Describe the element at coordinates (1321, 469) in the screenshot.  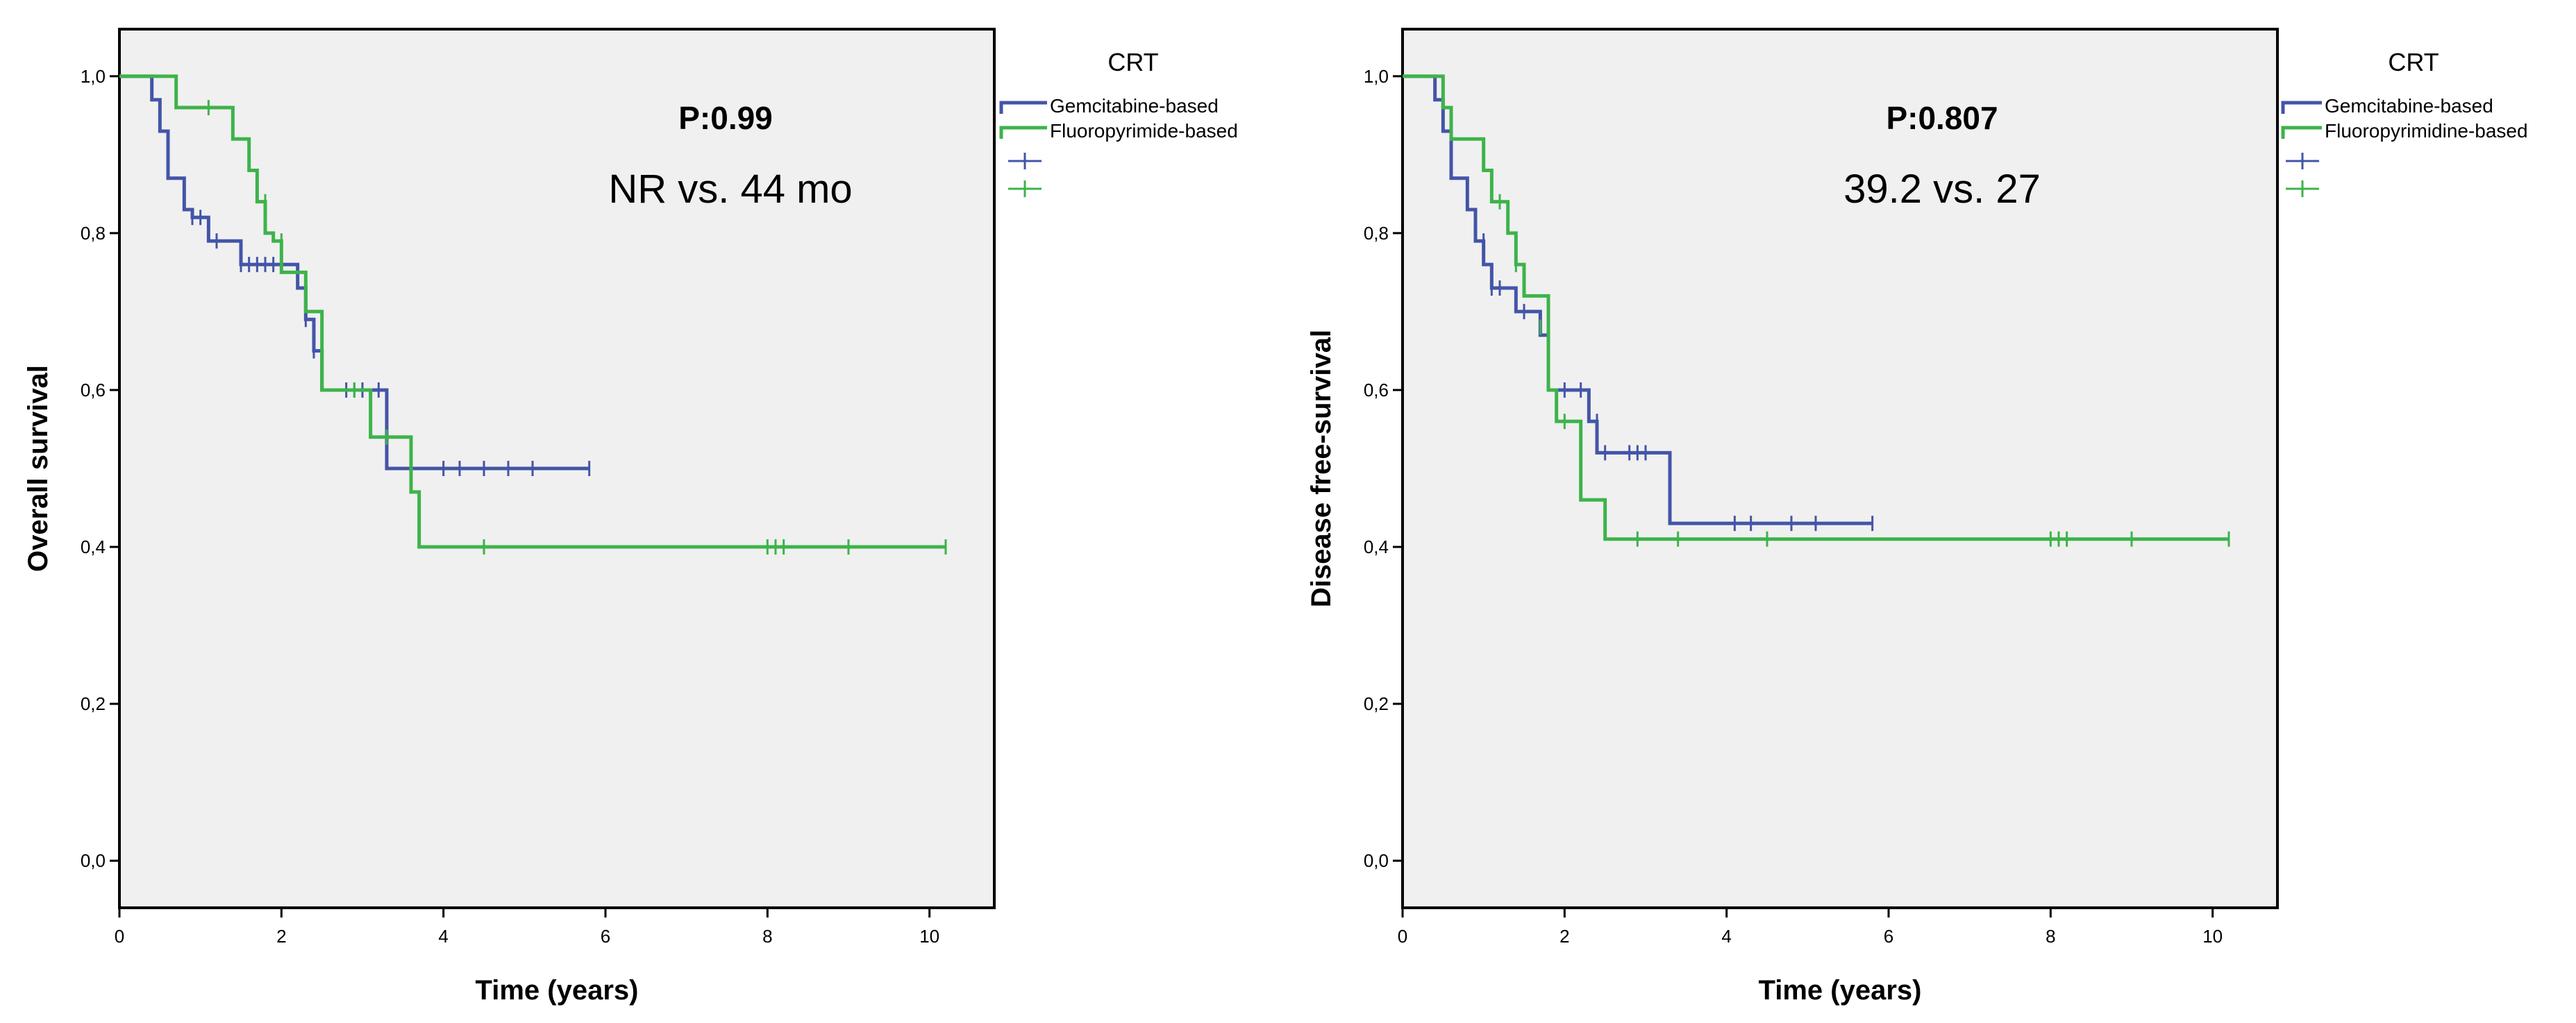
I see `y-axis-title: Disease free-survival` at that location.